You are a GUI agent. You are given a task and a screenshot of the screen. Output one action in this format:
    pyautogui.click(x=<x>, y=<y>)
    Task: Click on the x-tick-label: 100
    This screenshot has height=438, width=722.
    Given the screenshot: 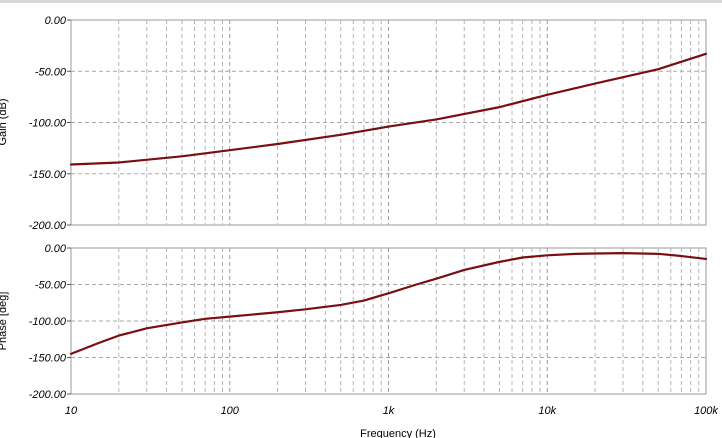 What is the action you would take?
    pyautogui.click(x=230, y=411)
    